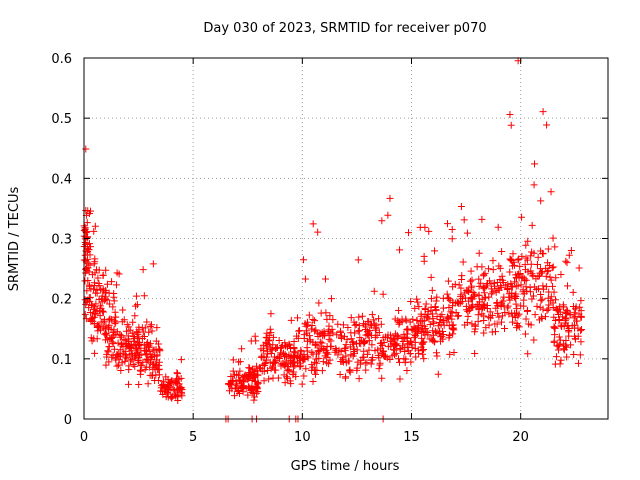  What do you see at coordinates (61, 179) in the screenshot?
I see `y-tick-label: 0.4` at bounding box center [61, 179].